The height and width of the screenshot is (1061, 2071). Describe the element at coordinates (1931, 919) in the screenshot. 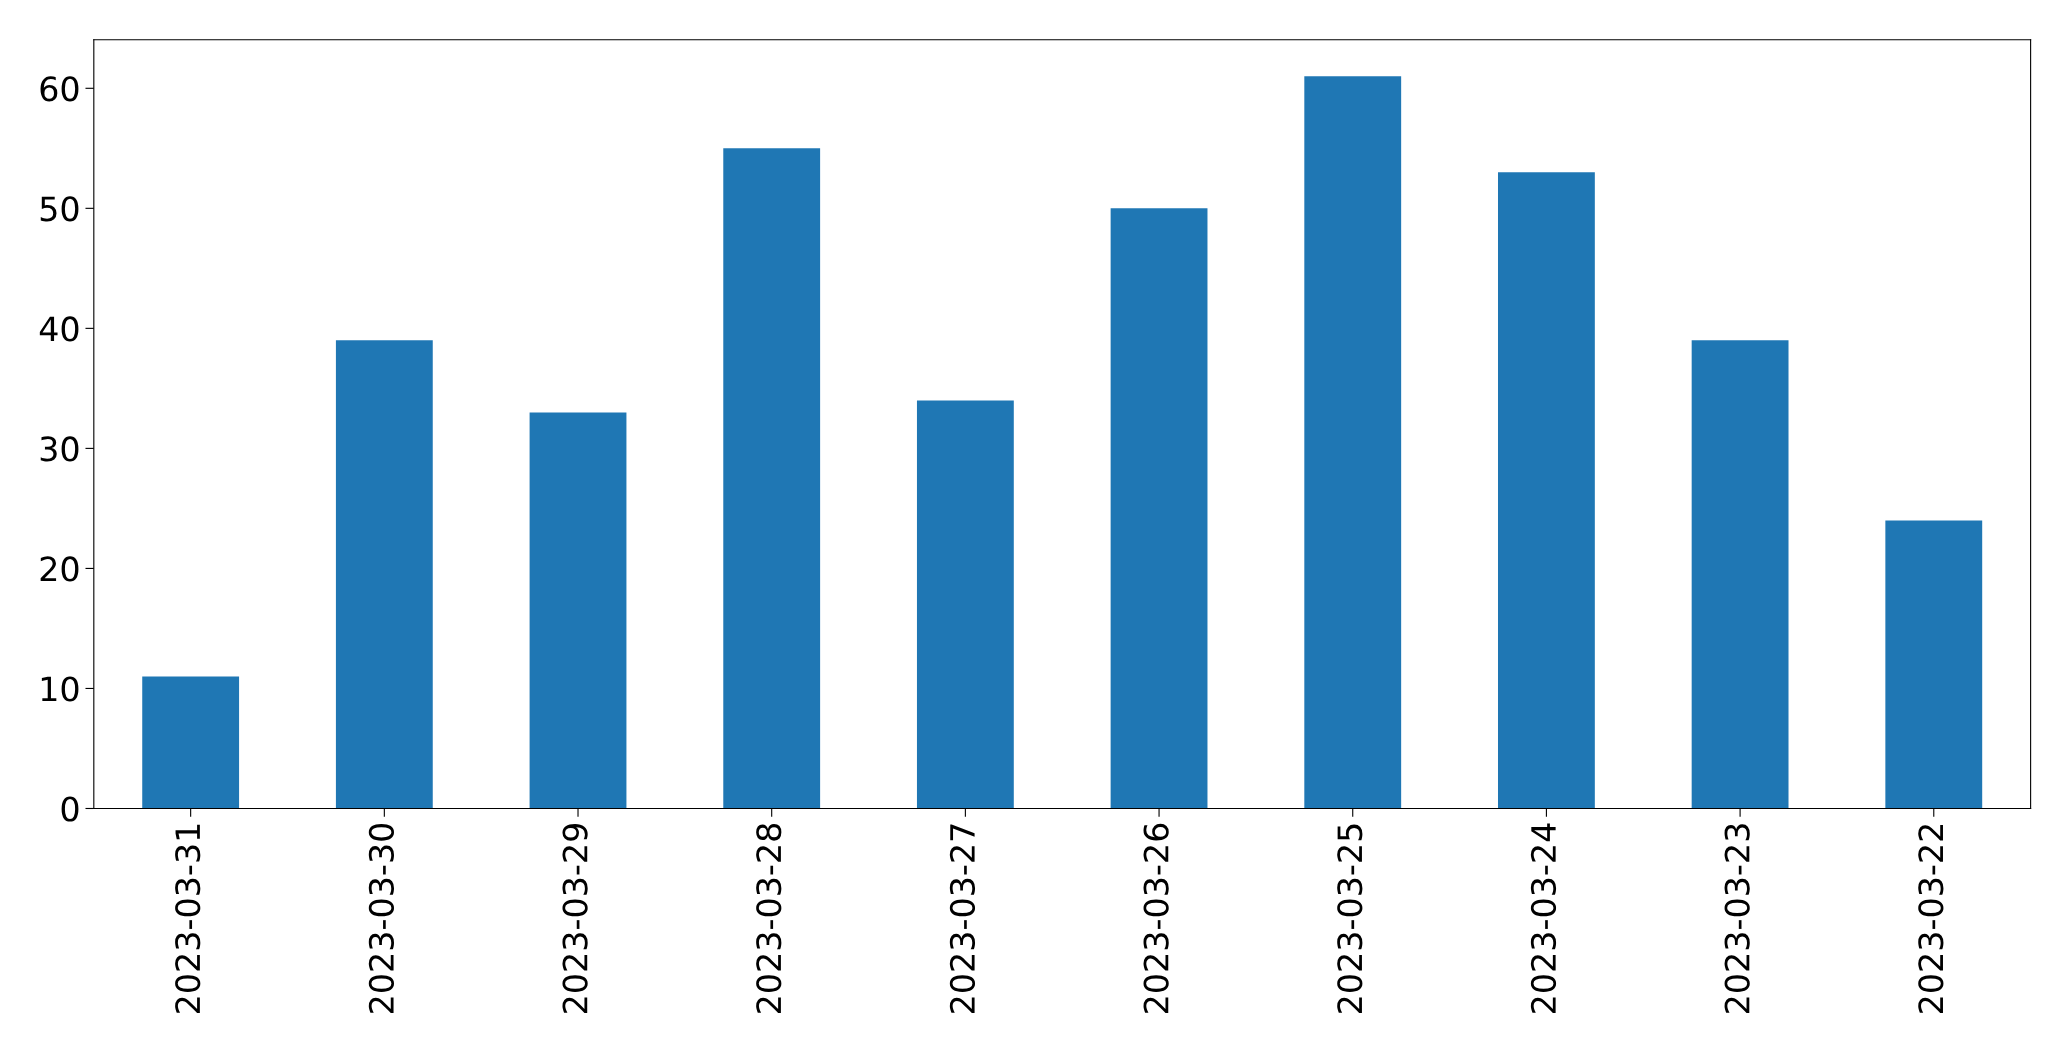

I see `x-tick-label: 2023-03-22` at that location.